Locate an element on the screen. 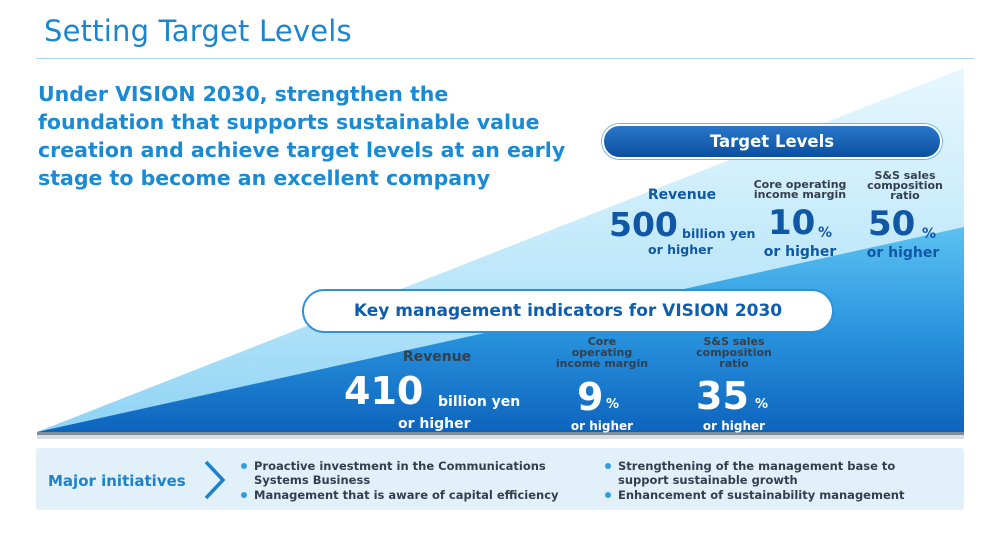 This screenshot has height=550, width=1000. kmi-margin-value: 9 is located at coordinates (590, 397).